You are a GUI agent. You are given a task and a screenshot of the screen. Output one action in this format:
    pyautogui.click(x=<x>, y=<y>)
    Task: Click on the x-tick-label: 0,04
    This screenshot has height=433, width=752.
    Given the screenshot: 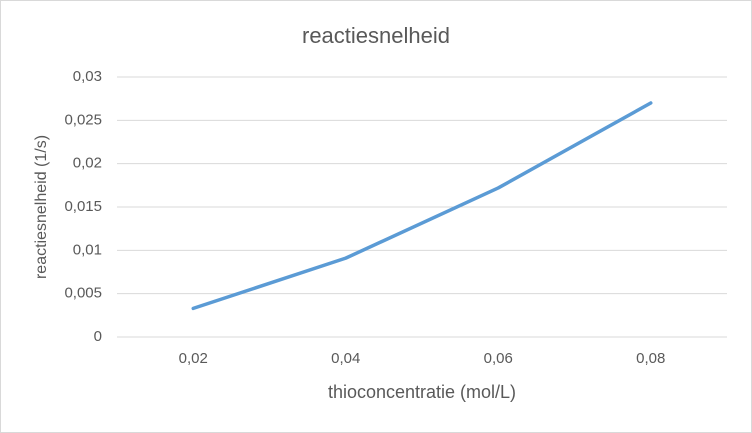 What is the action you would take?
    pyautogui.click(x=345, y=358)
    